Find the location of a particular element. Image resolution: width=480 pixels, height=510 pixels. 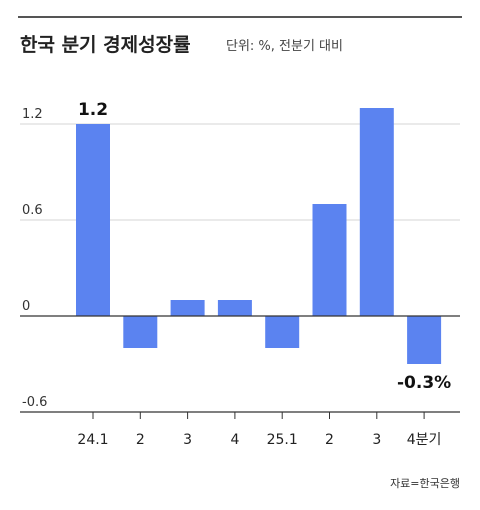

x-tick-label: 24.1 is located at coordinates (92, 440).